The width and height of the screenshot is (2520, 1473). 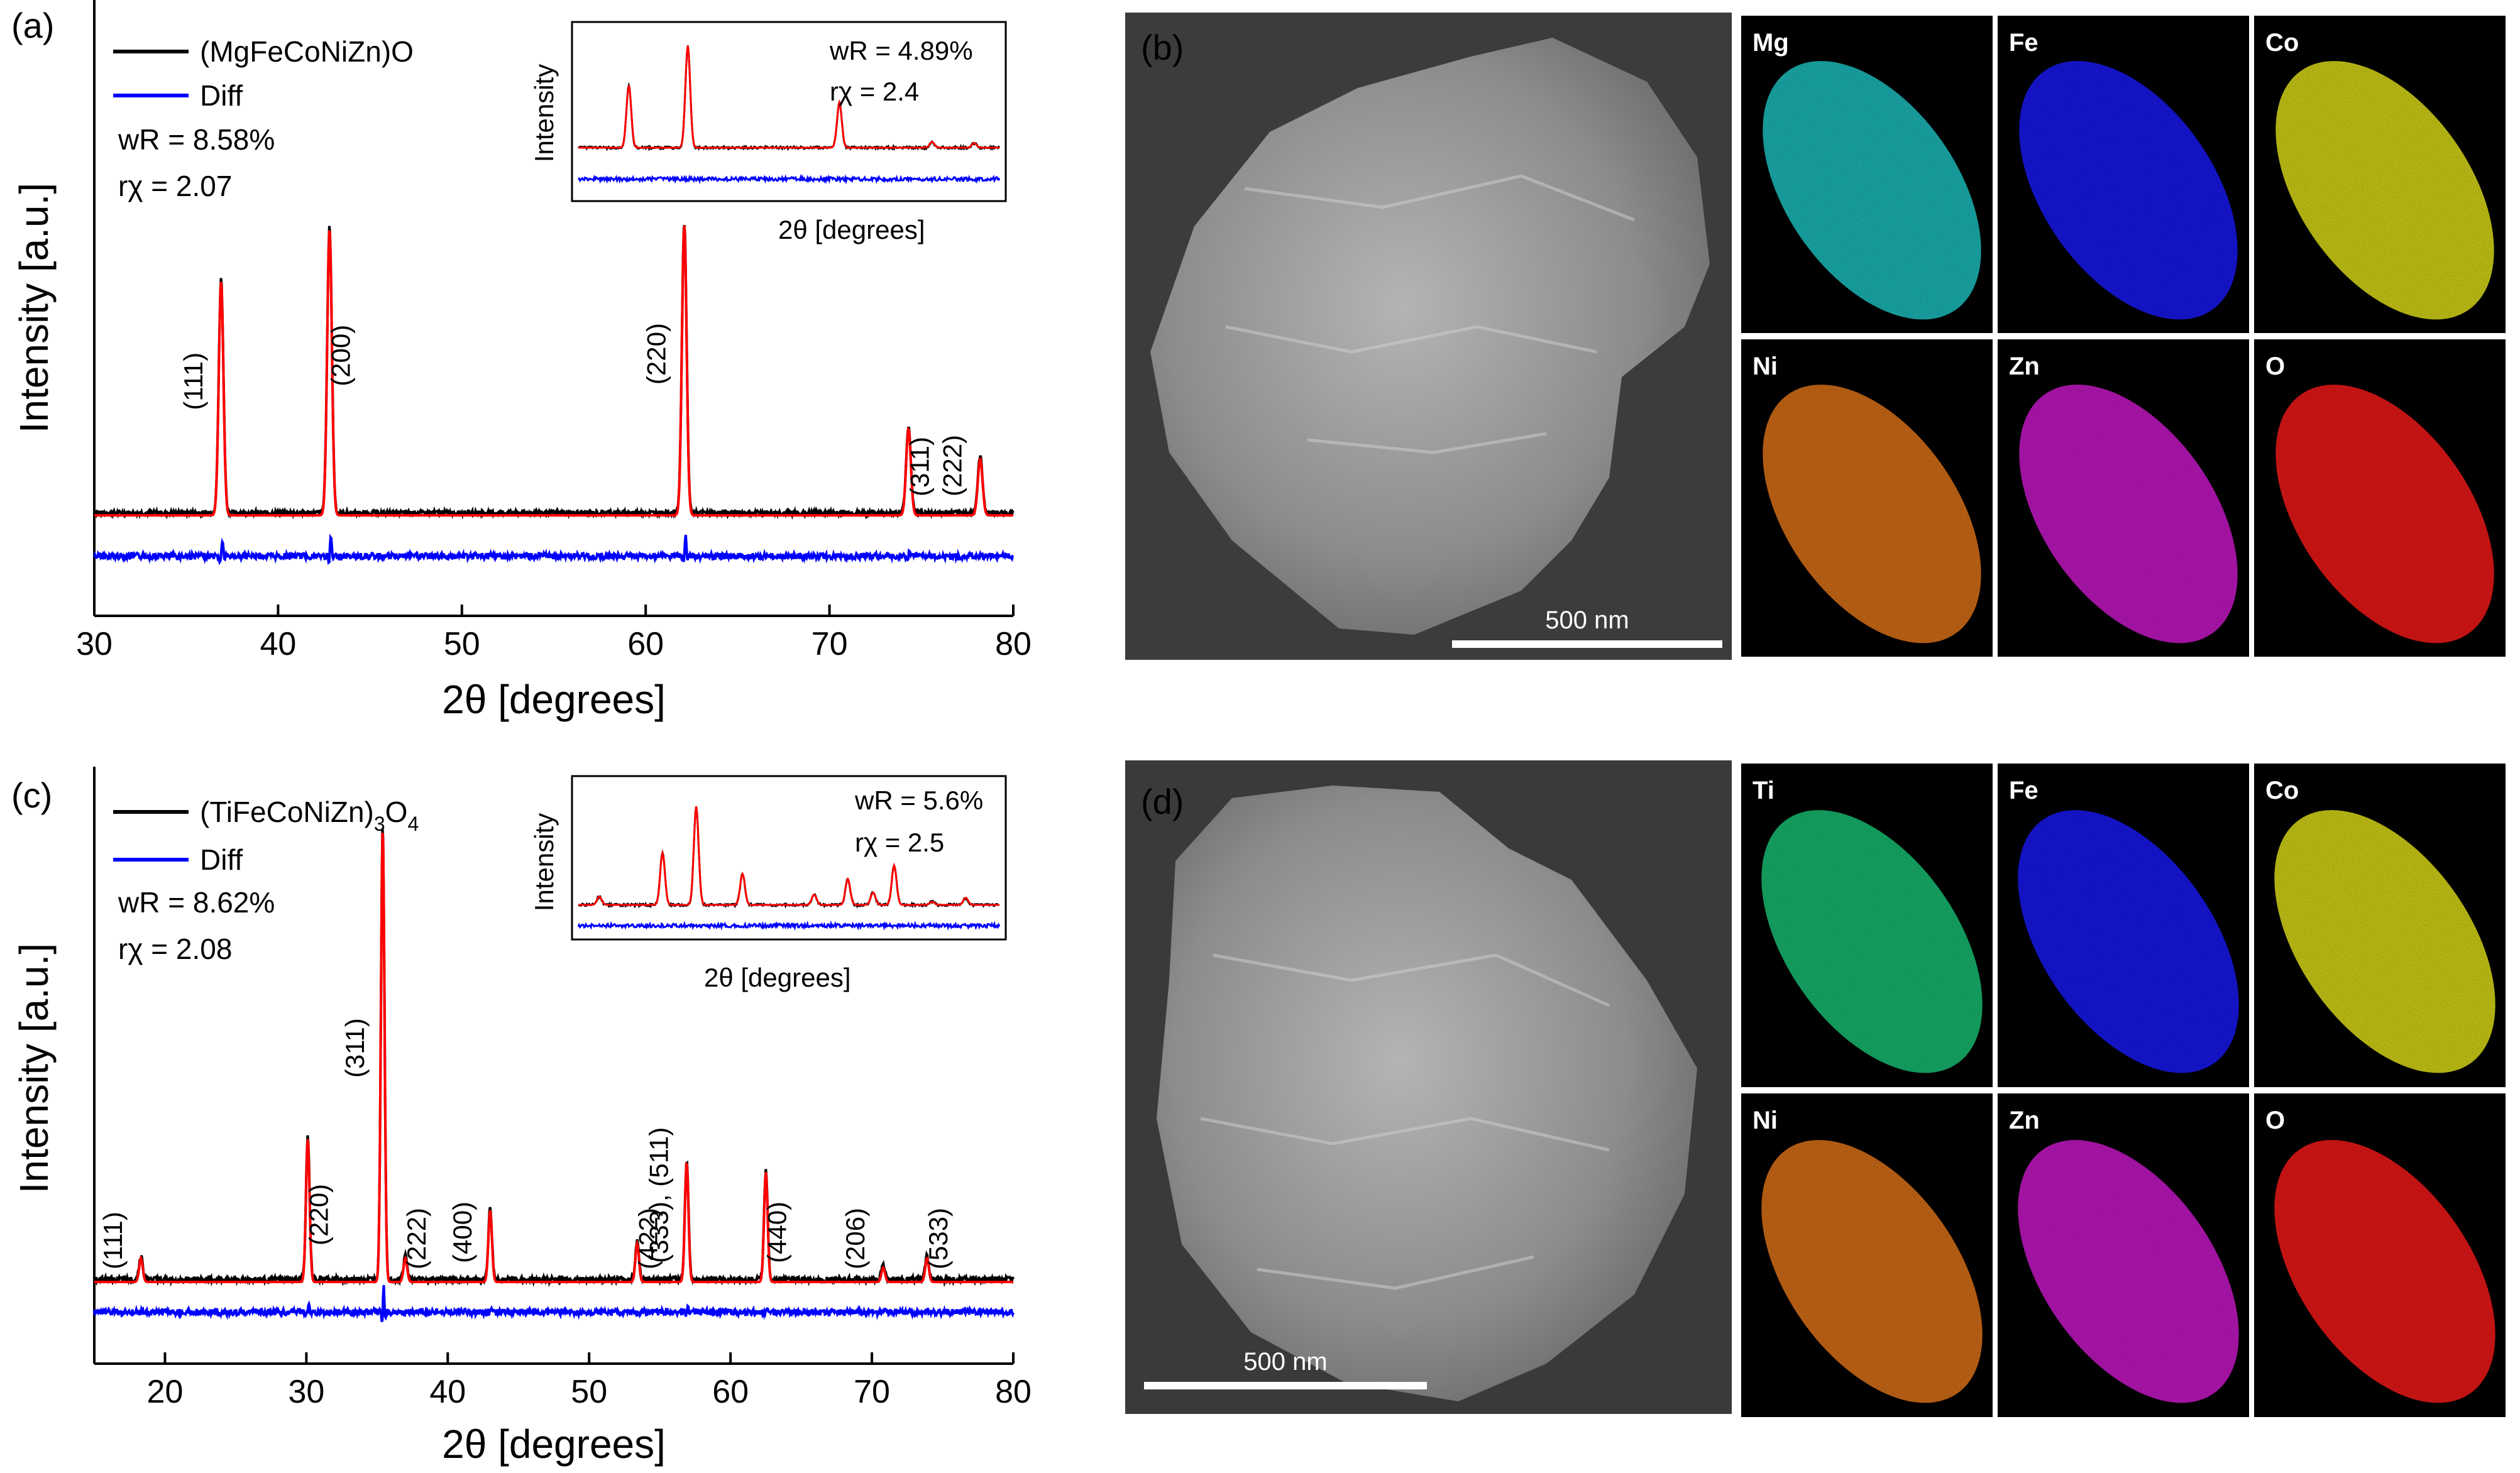 What do you see at coordinates (1770, 43) in the screenshot?
I see `eds-map-label: Mg` at bounding box center [1770, 43].